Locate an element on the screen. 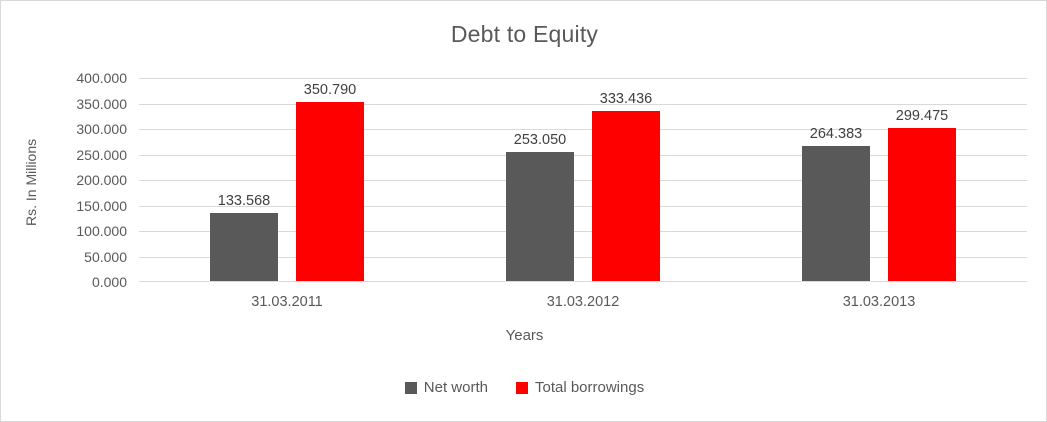 The width and height of the screenshot is (1047, 422). bar-value-label: 264.383 is located at coordinates (836, 134).